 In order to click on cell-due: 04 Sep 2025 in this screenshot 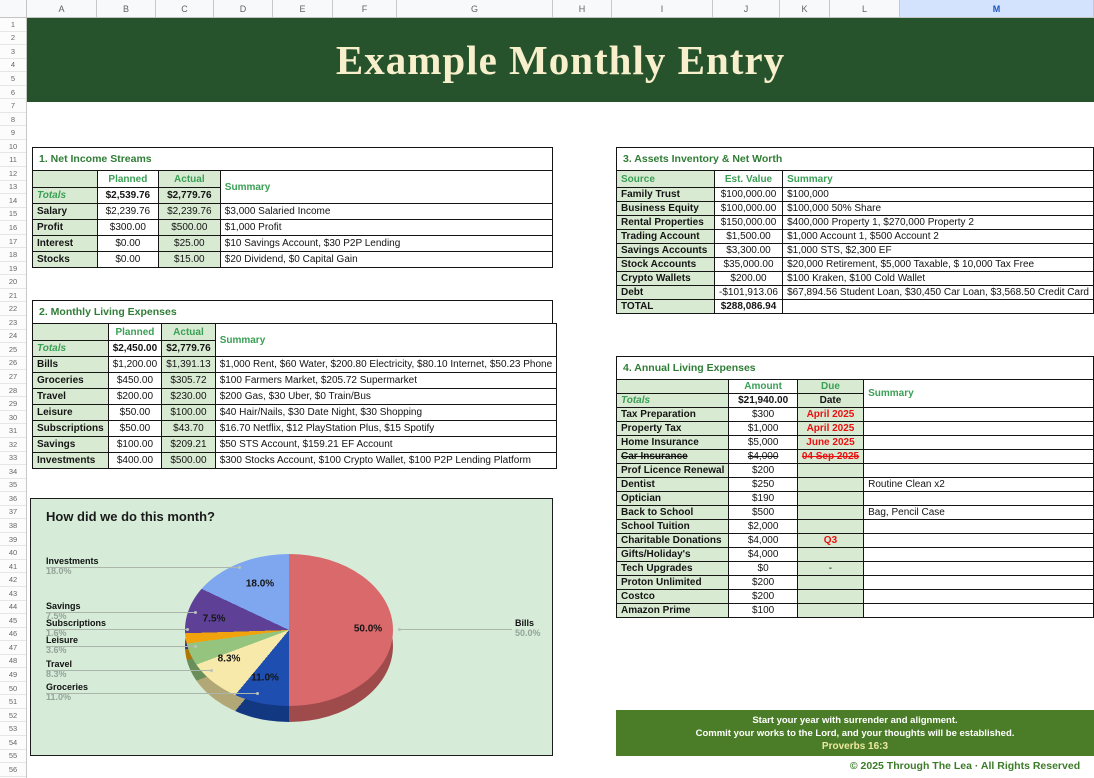, I will do `click(830, 456)`.